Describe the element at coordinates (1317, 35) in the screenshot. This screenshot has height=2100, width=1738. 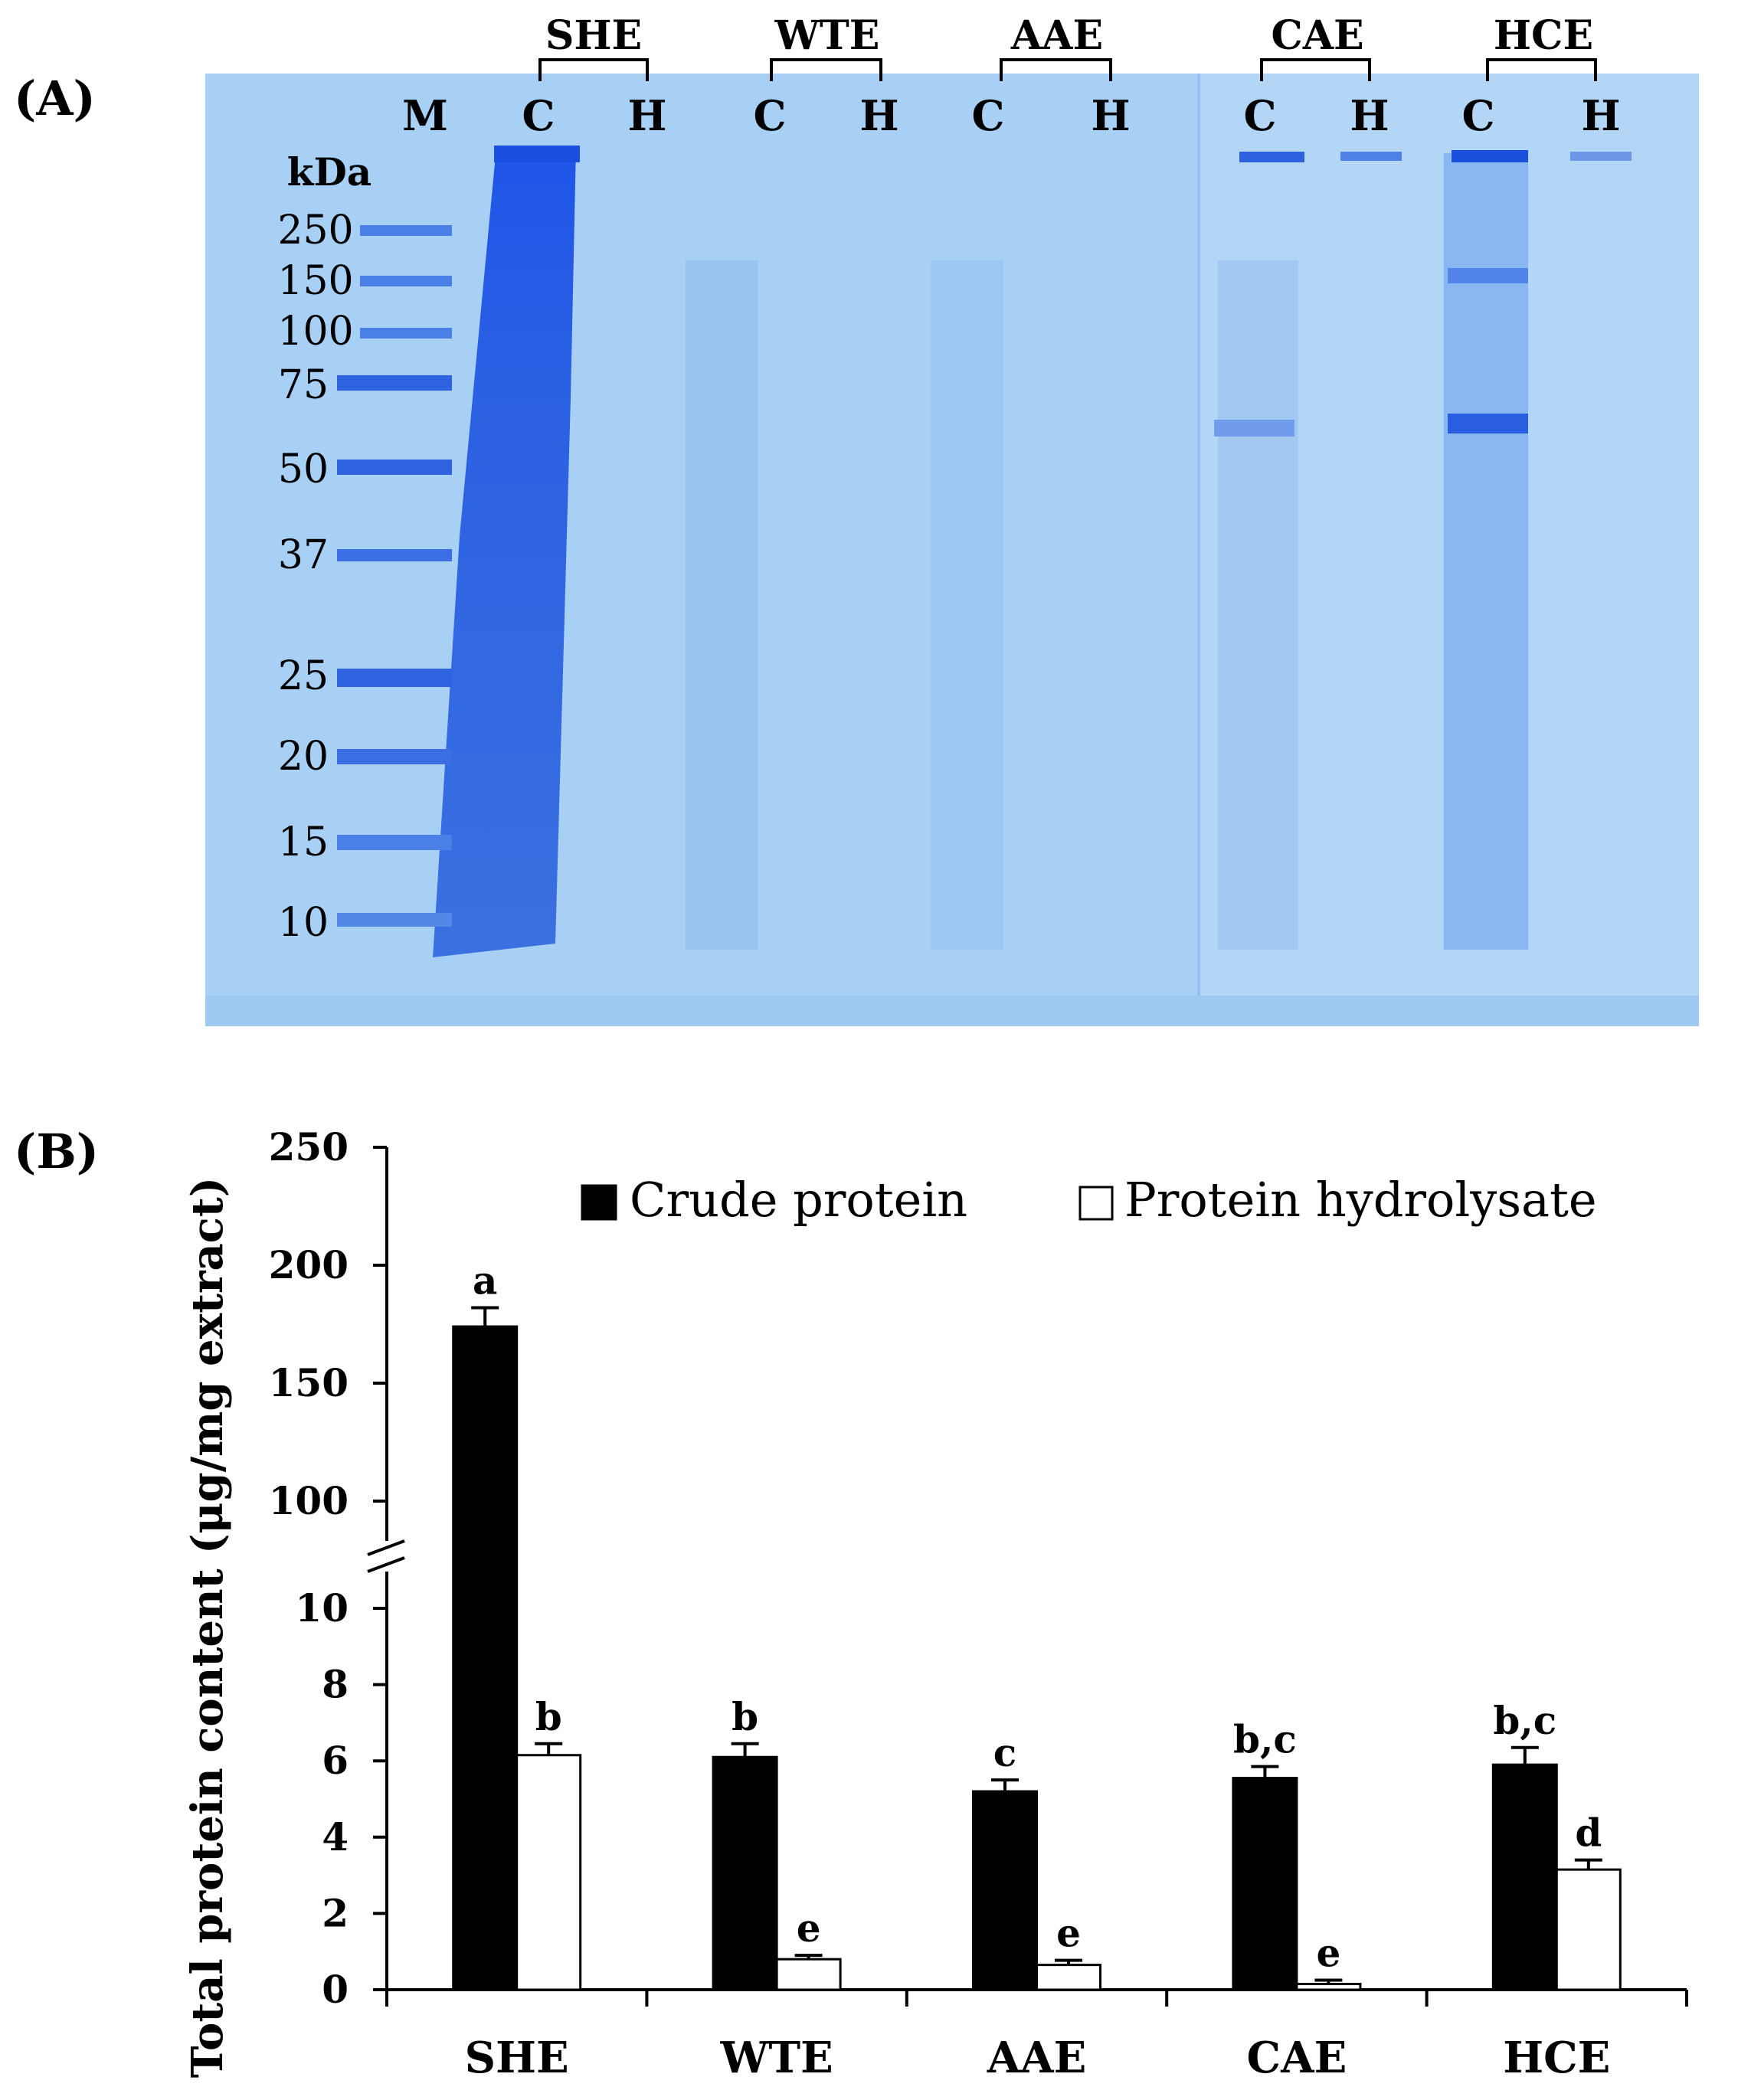
I see `group-label-cae: CAE` at that location.